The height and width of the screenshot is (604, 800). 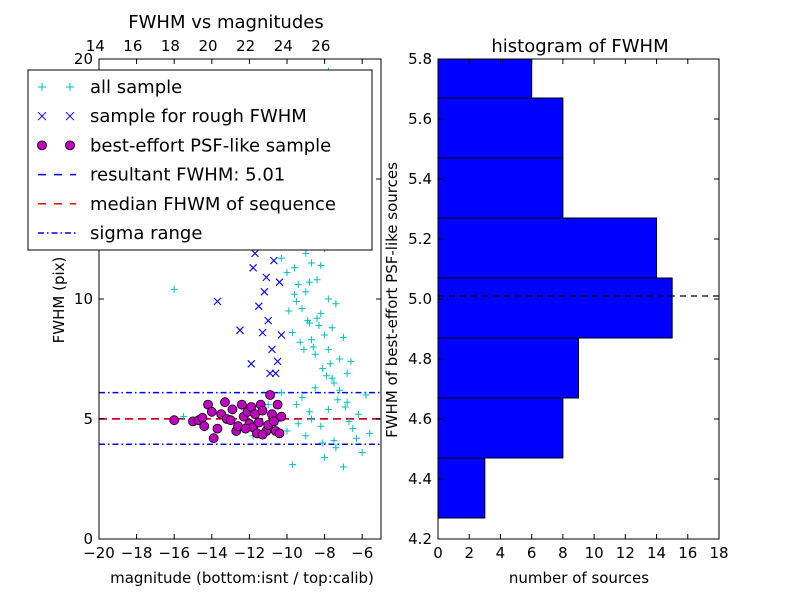 What do you see at coordinates (198, 116) in the screenshot?
I see `legend-label: sample for rough FWHM` at bounding box center [198, 116].